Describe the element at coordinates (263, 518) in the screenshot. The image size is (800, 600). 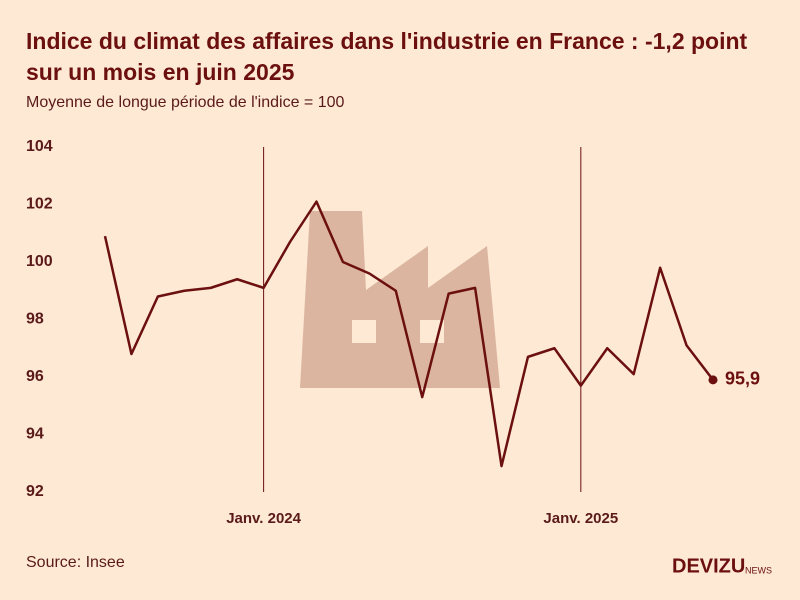
I see `x-tick-label: Janv. 2024` at that location.